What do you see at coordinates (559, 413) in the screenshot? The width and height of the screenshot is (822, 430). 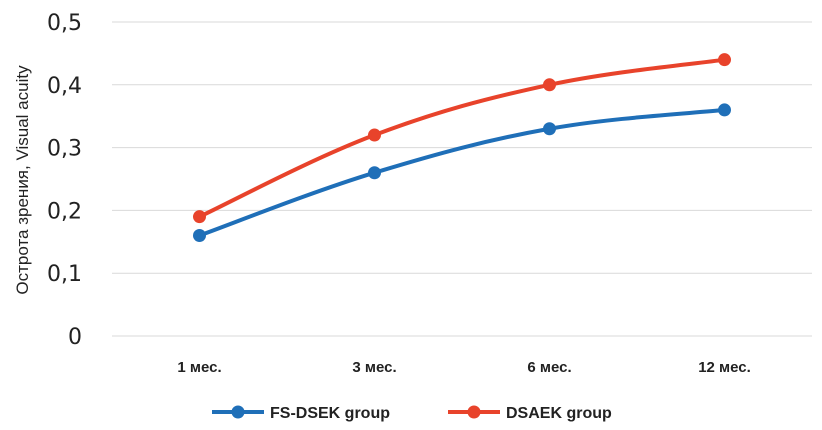 I see `legend-label: DSAEK group` at bounding box center [559, 413].